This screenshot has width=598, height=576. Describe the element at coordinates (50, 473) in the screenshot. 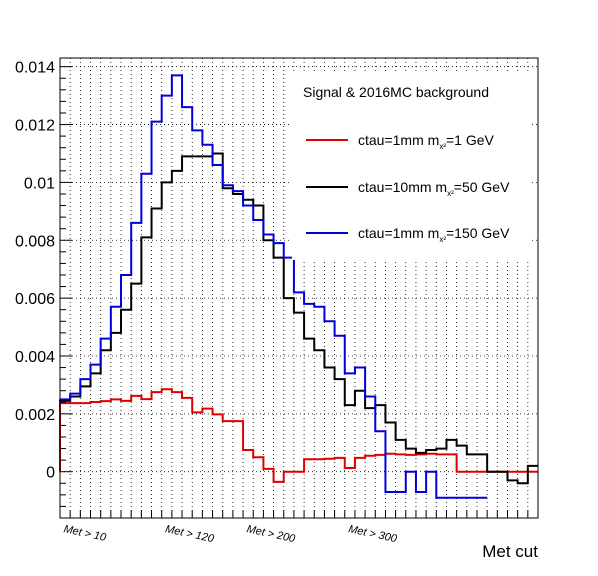

I see `y-tick-label: 0` at that location.